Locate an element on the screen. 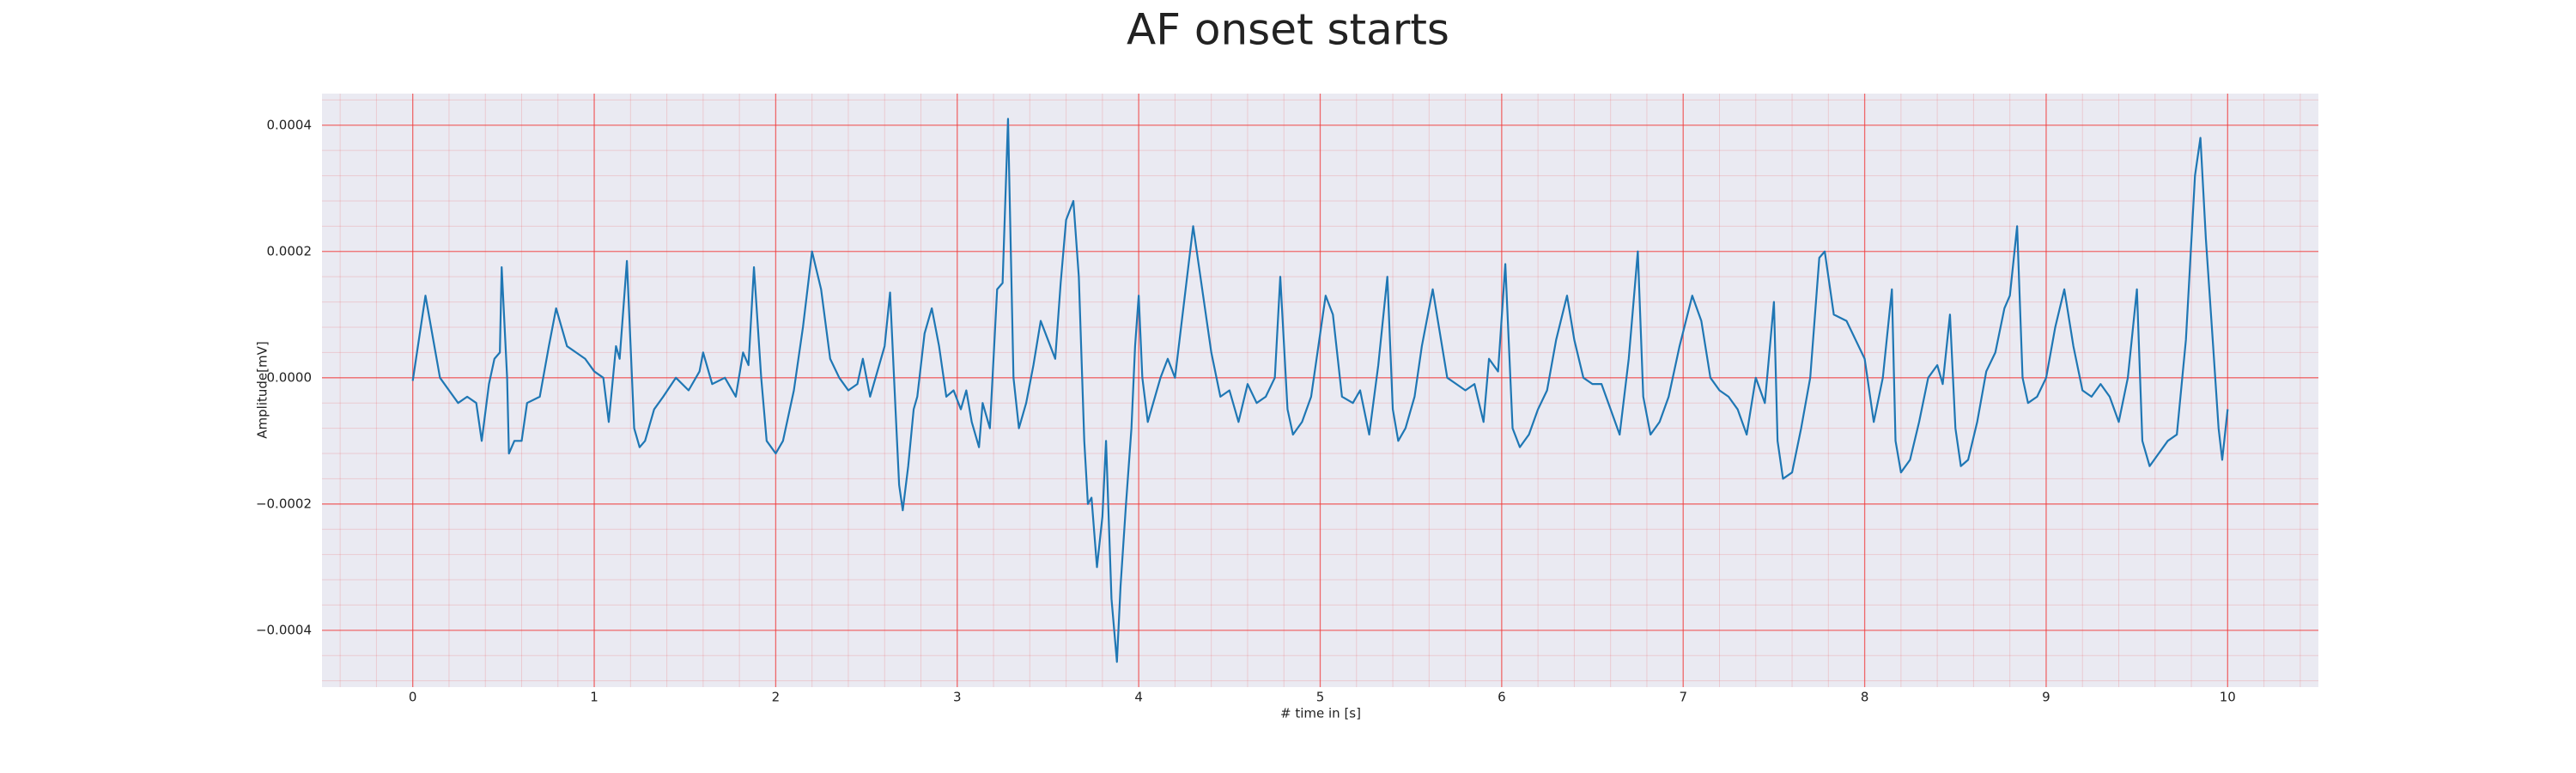 This screenshot has width=2576, height=773. x-tick-label: 4 is located at coordinates (1138, 697).